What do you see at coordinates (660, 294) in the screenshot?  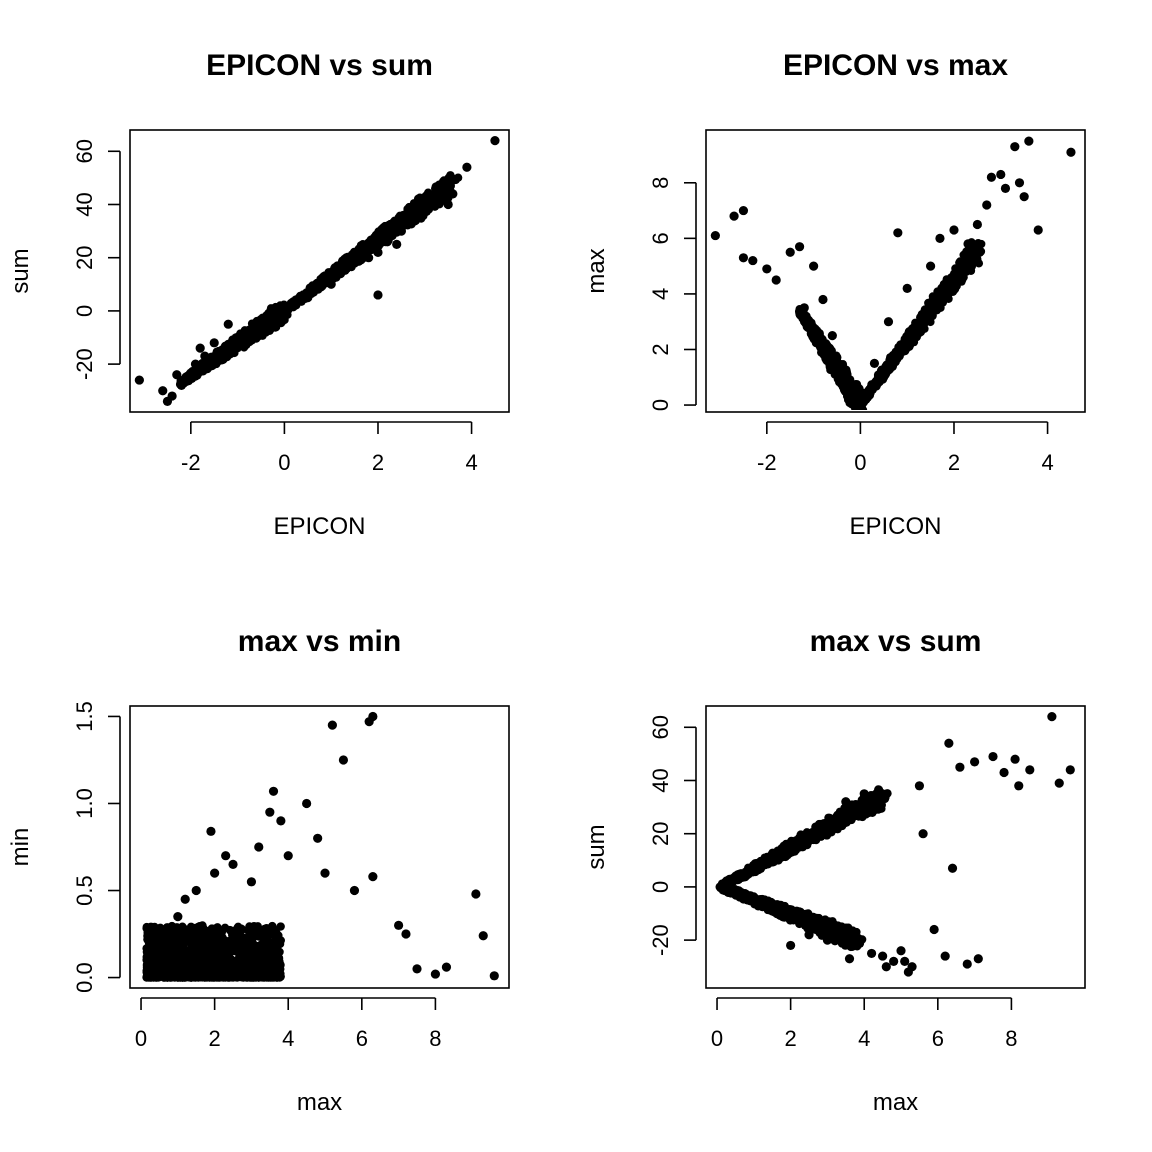 I see `y-tick-label: 4` at bounding box center [660, 294].